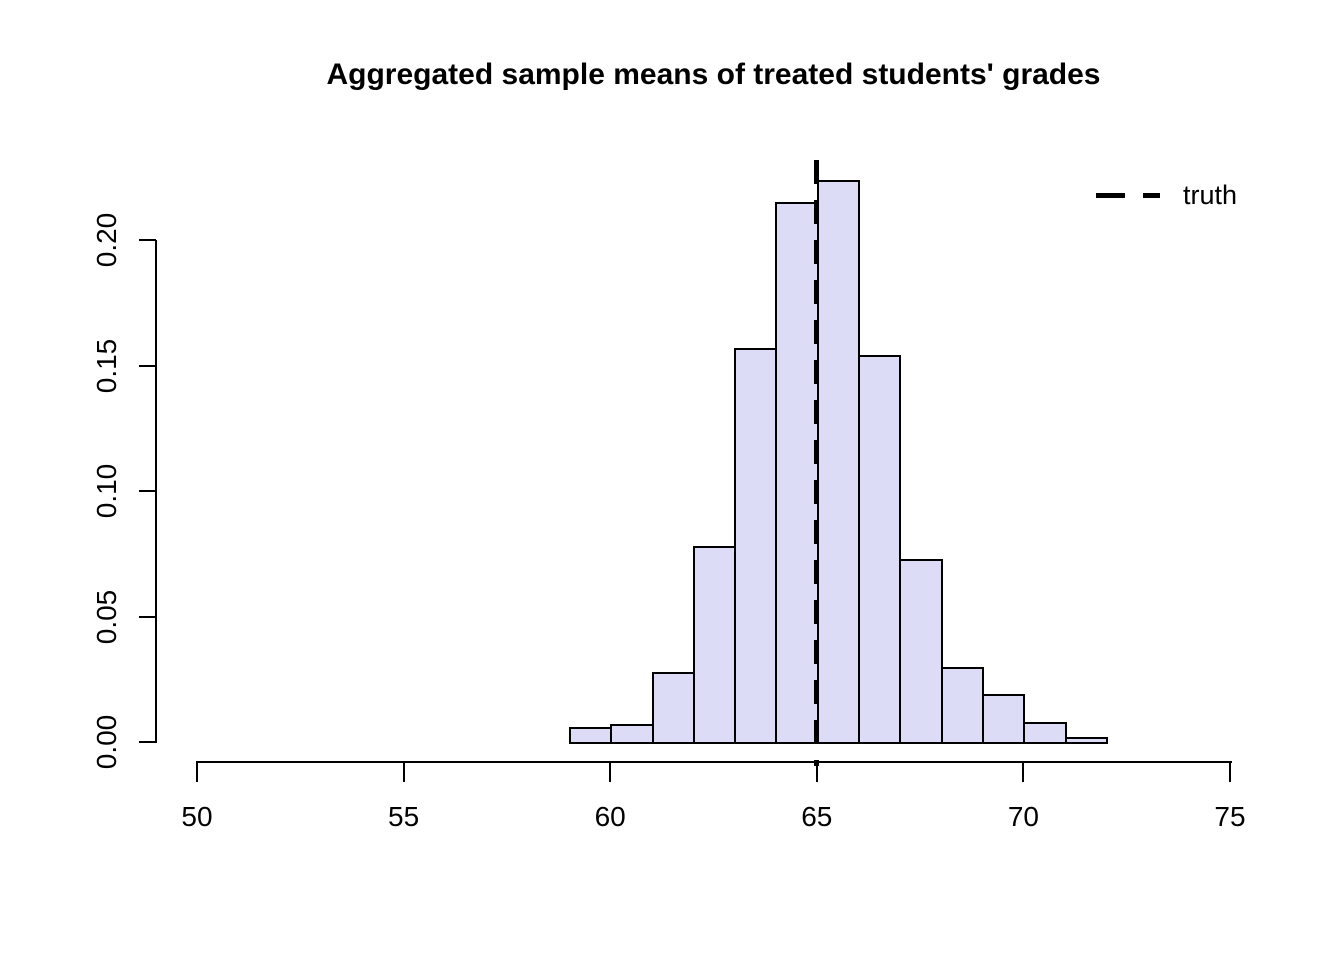 This screenshot has width=1344, height=960. What do you see at coordinates (197, 816) in the screenshot?
I see `x-tick-label-50: 50` at bounding box center [197, 816].